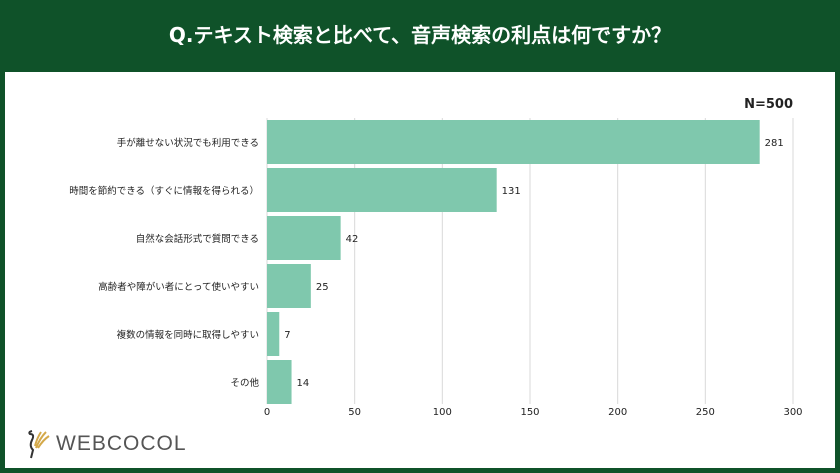 The image size is (840, 473). Describe the element at coordinates (617, 412) in the screenshot. I see `x-tick-label: 200` at that location.